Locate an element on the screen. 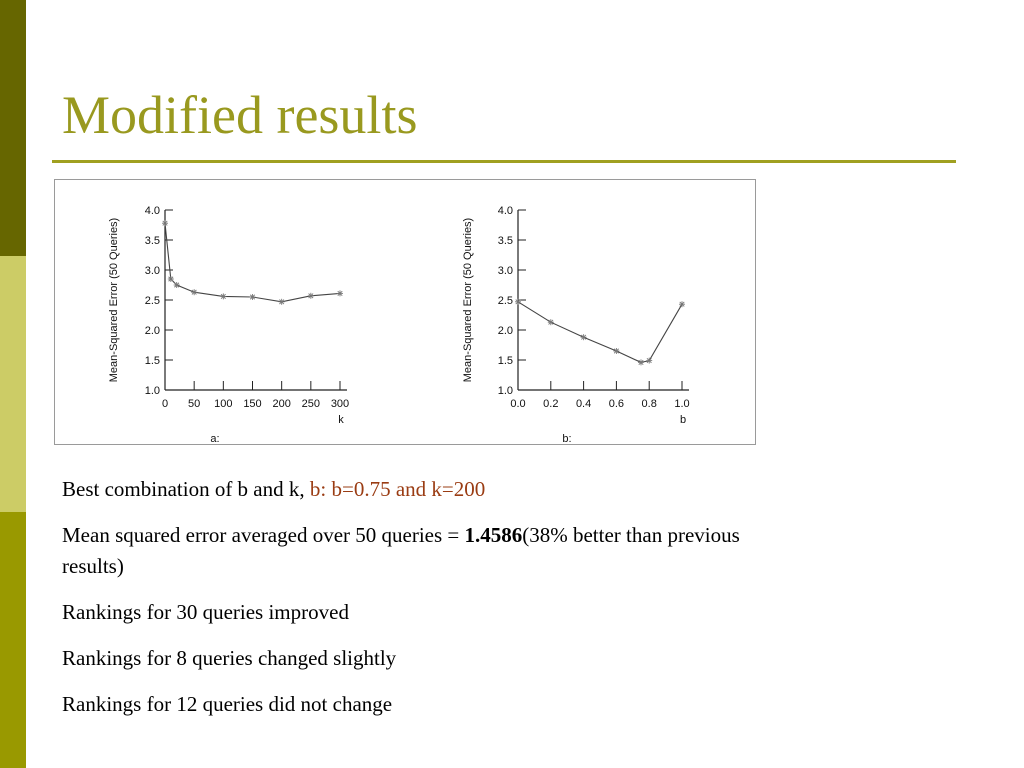  chart-a-y-tick-label: 2.5 is located at coordinates (152, 301).